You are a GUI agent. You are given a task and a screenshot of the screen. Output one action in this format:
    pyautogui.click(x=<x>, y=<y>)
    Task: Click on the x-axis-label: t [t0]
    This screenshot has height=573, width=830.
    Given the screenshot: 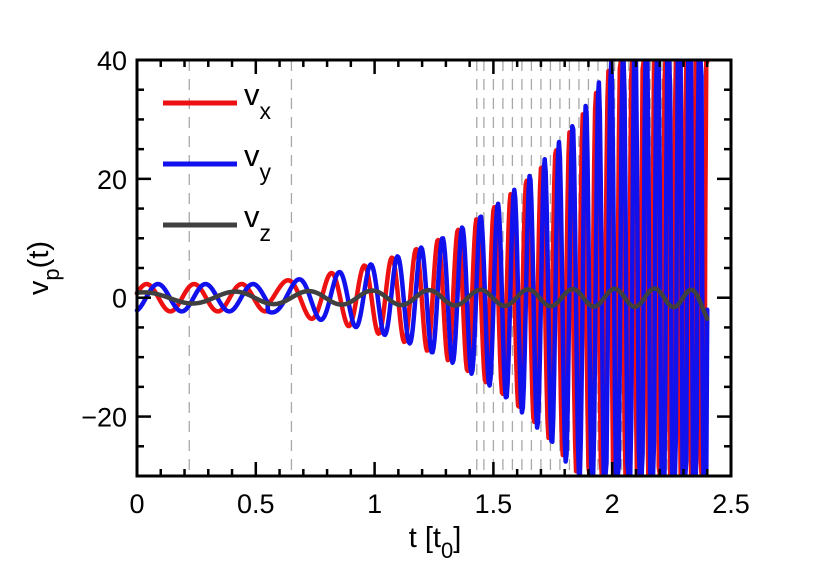 What is the action you would take?
    pyautogui.click(x=435, y=542)
    